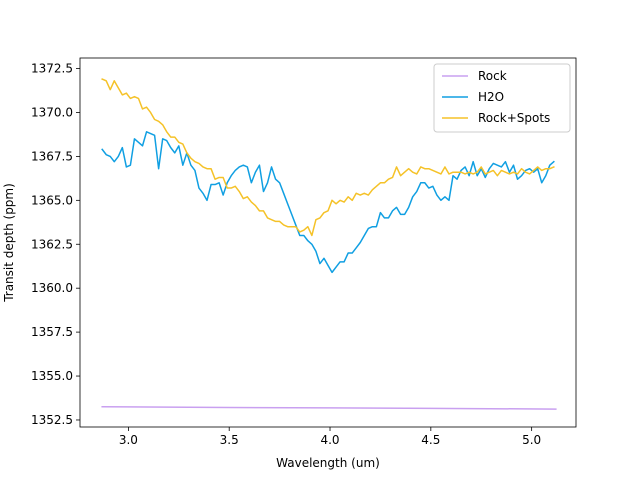 Image resolution: width=640 pixels, height=484 pixels. Describe the element at coordinates (128, 440) in the screenshot. I see `x-tick-label: 3.0` at that location.